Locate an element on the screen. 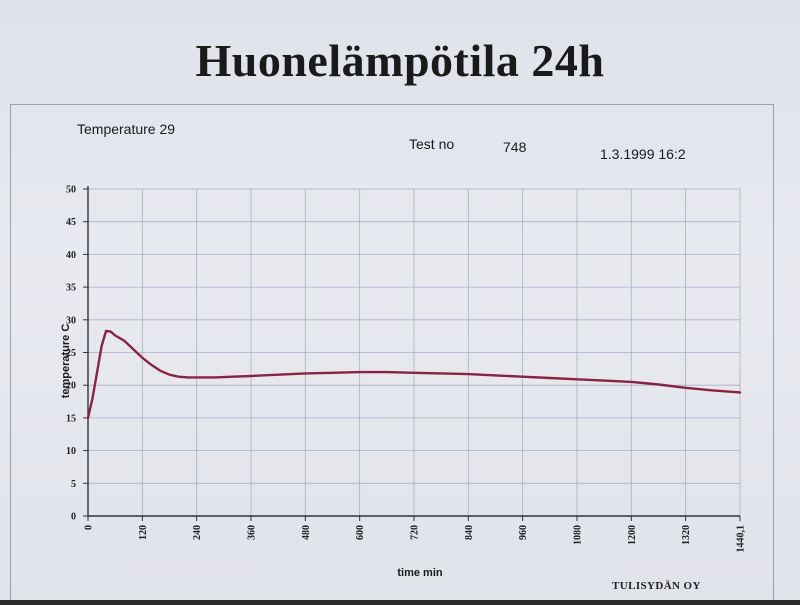 This screenshot has width=800, height=605. temperature-header: Temperature 29 is located at coordinates (126, 129).